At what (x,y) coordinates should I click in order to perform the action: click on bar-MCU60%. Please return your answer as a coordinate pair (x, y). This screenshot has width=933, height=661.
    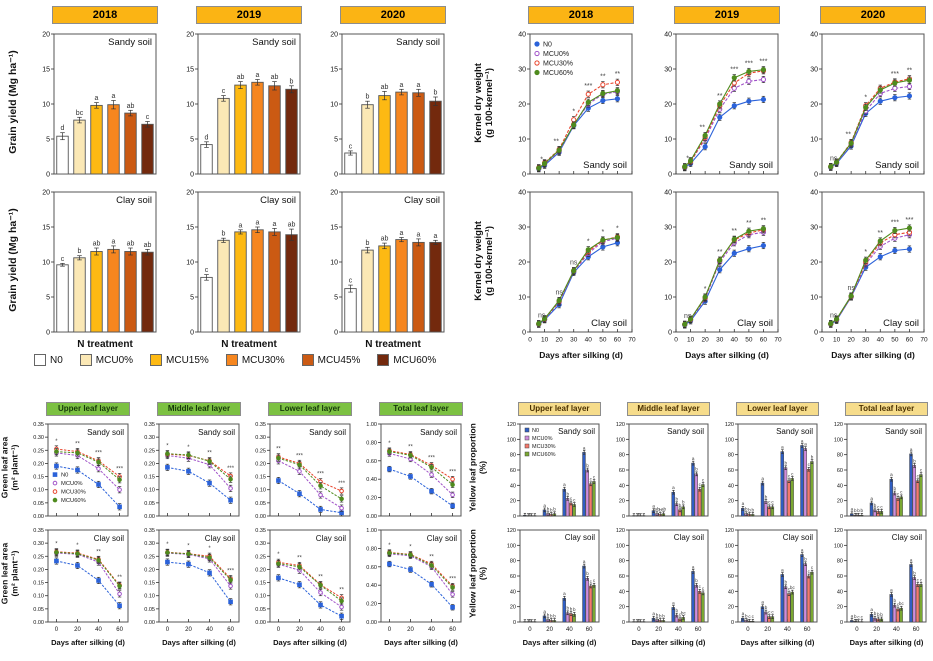
    Looking at the image, I should click on (792, 607).